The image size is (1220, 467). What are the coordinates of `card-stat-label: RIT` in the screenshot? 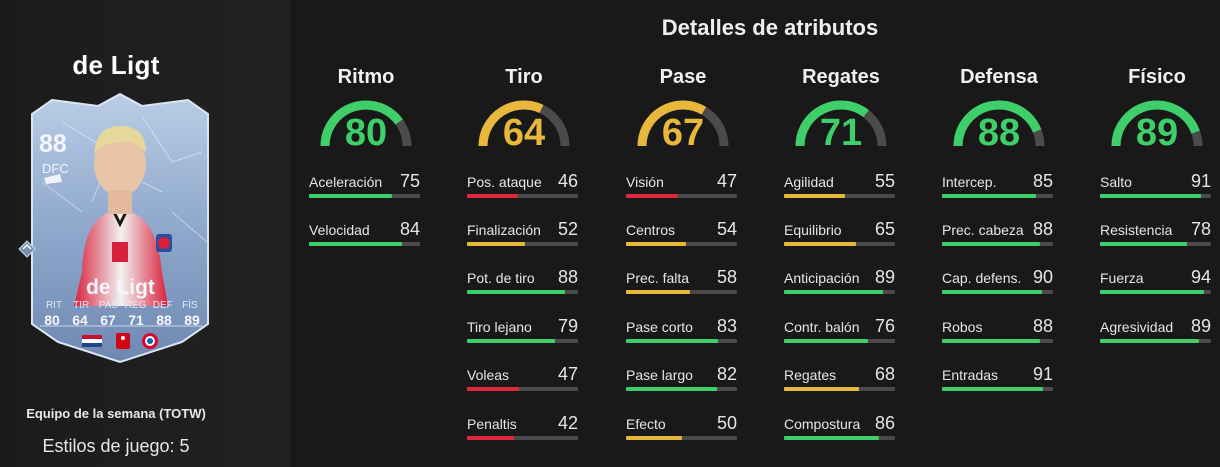 It's located at (54, 305).